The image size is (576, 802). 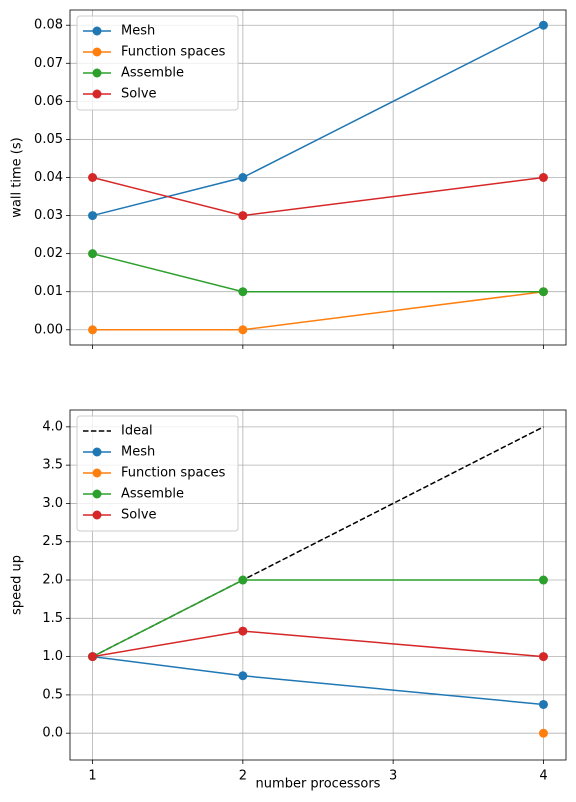 I want to click on y-tick-label: 2.0, so click(x=52, y=580).